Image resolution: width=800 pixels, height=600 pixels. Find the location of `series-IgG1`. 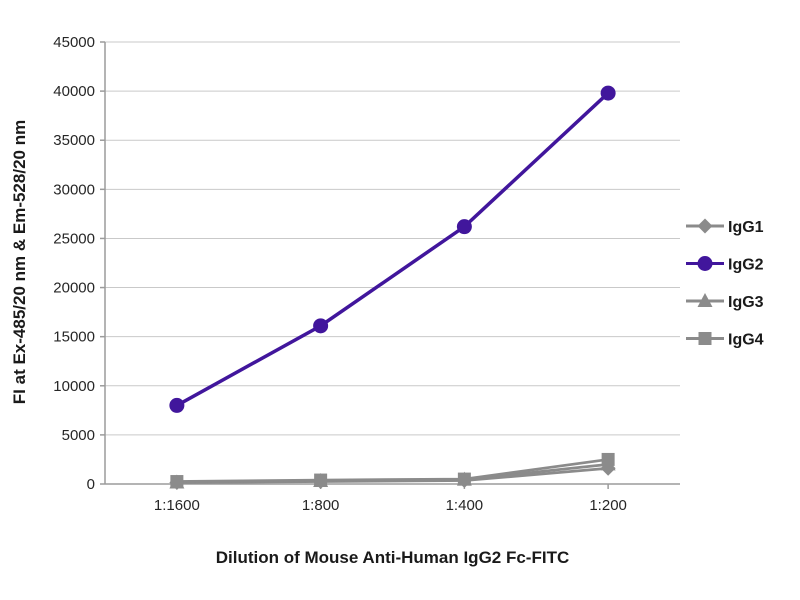

series-IgG1 is located at coordinates (392, 475).